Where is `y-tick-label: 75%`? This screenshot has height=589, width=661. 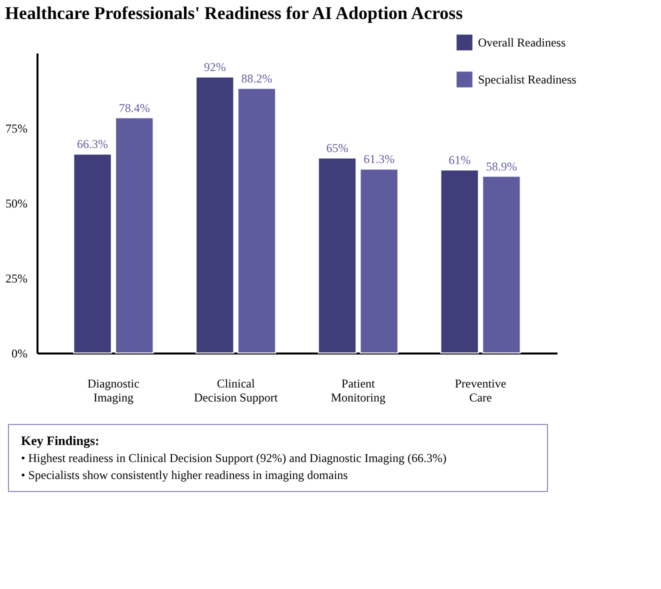
y-tick-label: 75% is located at coordinates (17, 129).